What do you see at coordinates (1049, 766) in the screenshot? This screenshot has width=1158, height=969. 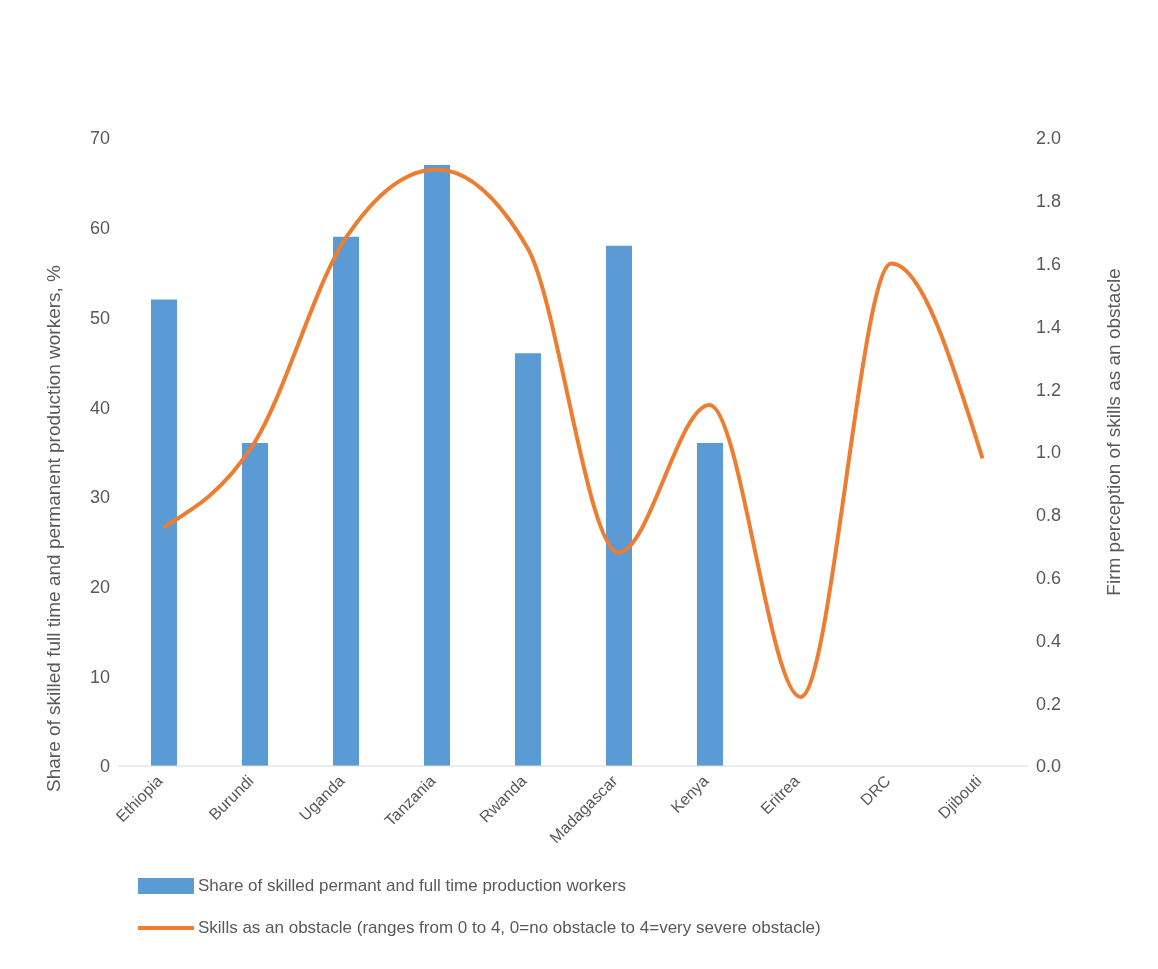 I see `y2-tick-label: 0.0` at bounding box center [1049, 766].